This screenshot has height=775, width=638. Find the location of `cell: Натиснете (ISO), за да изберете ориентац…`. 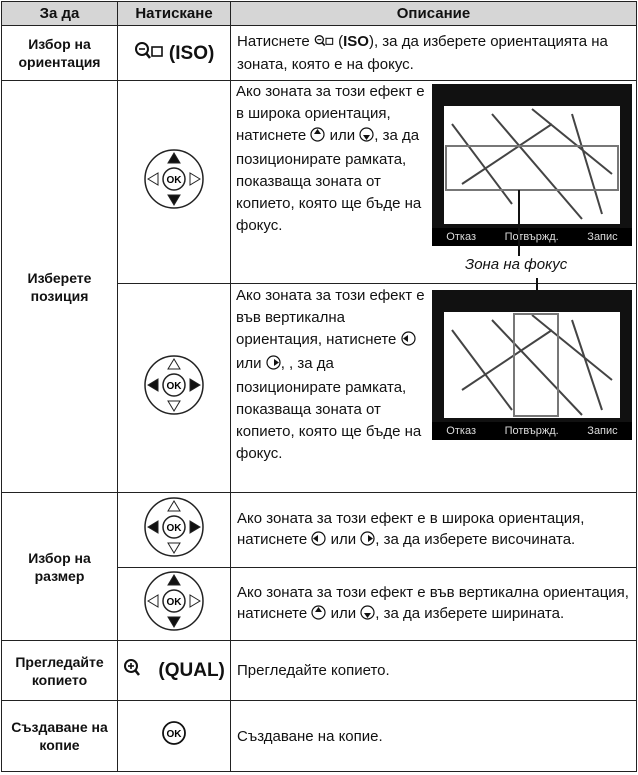

cell: Натиснете (ISO), за да изберете ориентац… is located at coordinates (433, 53).